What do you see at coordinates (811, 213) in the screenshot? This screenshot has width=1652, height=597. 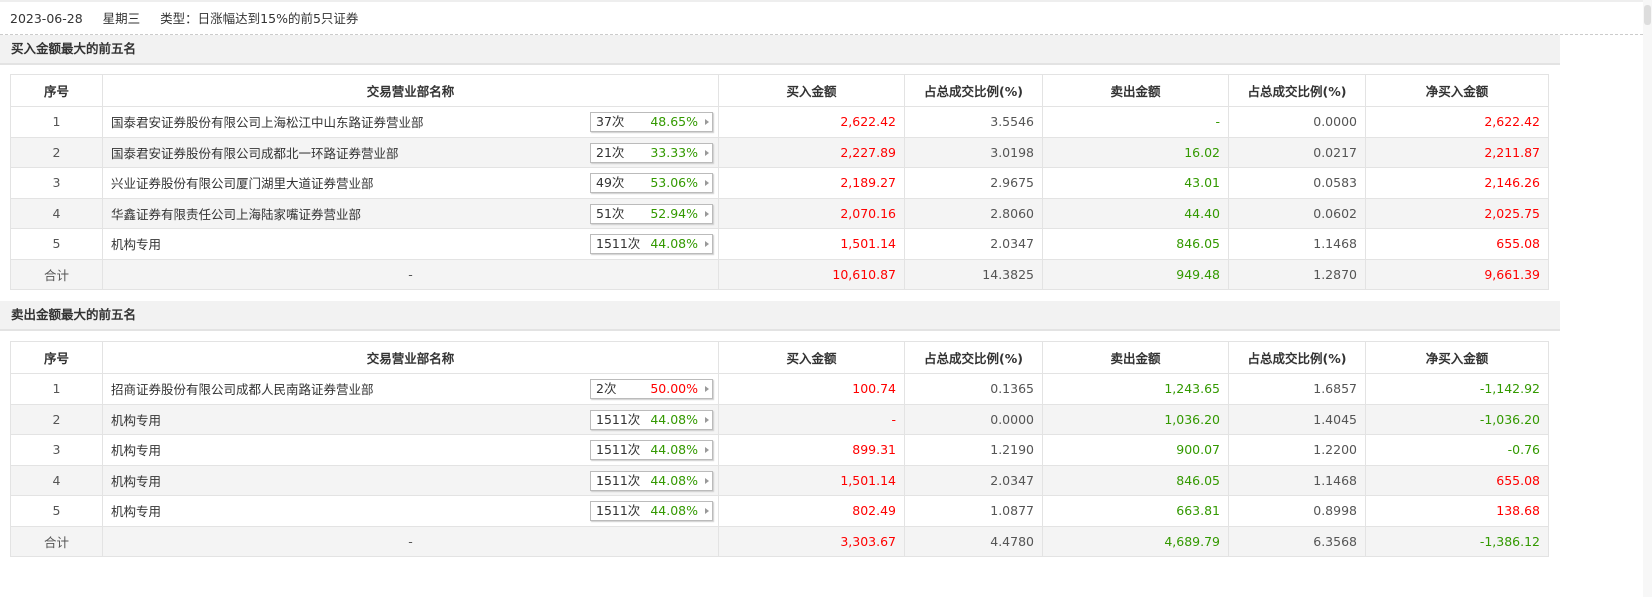 I see `buy-amount: 2,070.16` at bounding box center [811, 213].